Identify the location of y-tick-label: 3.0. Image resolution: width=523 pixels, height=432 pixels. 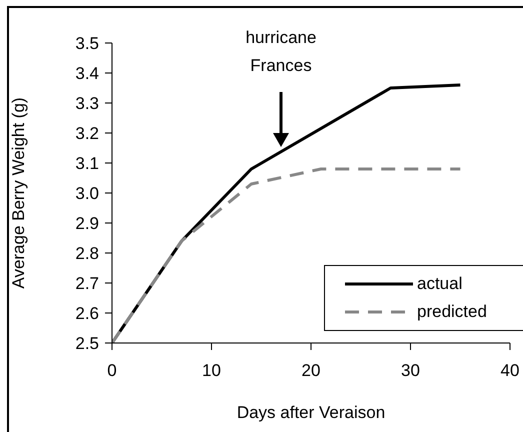
(87, 194).